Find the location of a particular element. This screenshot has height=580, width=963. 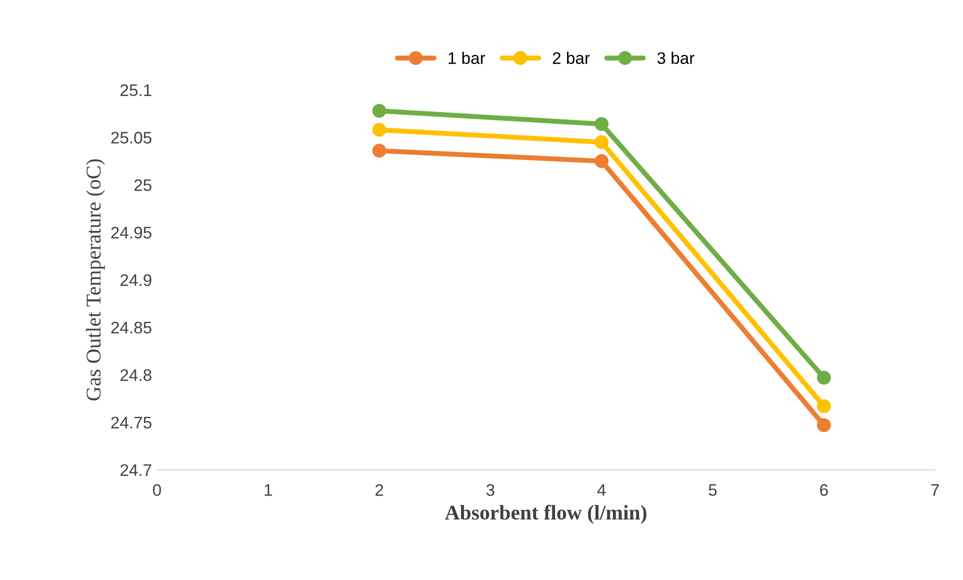

y-tick-label: 24.75 is located at coordinates (131, 422).